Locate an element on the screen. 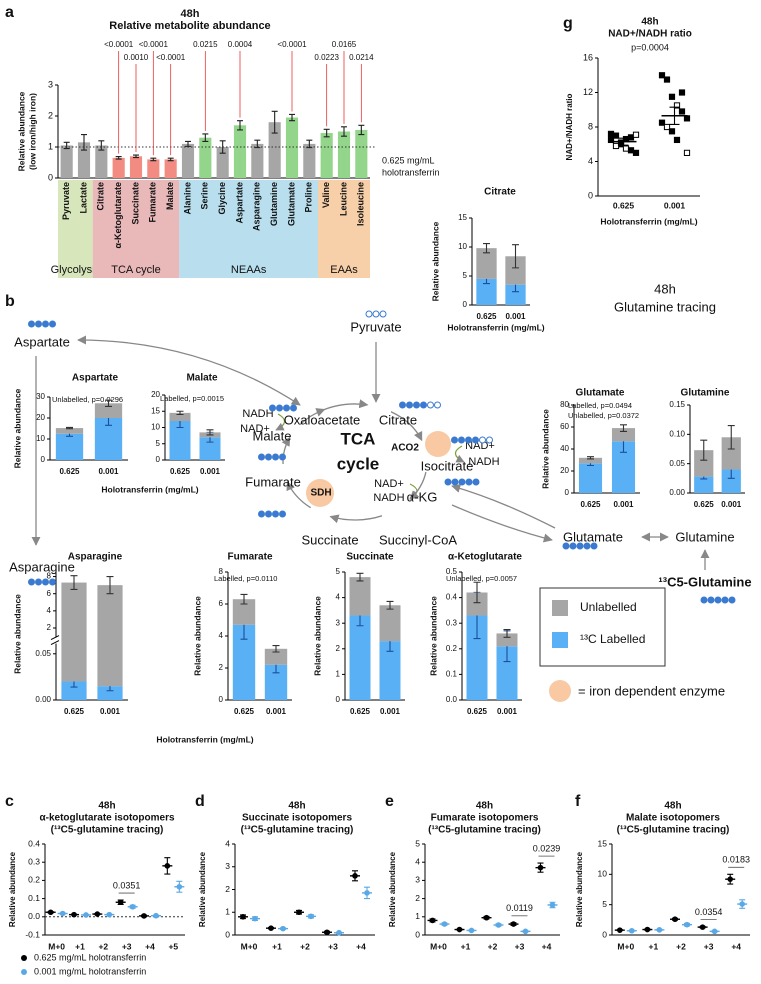 The image size is (761, 984). metabolite: Isocitrate is located at coordinates (447, 465).